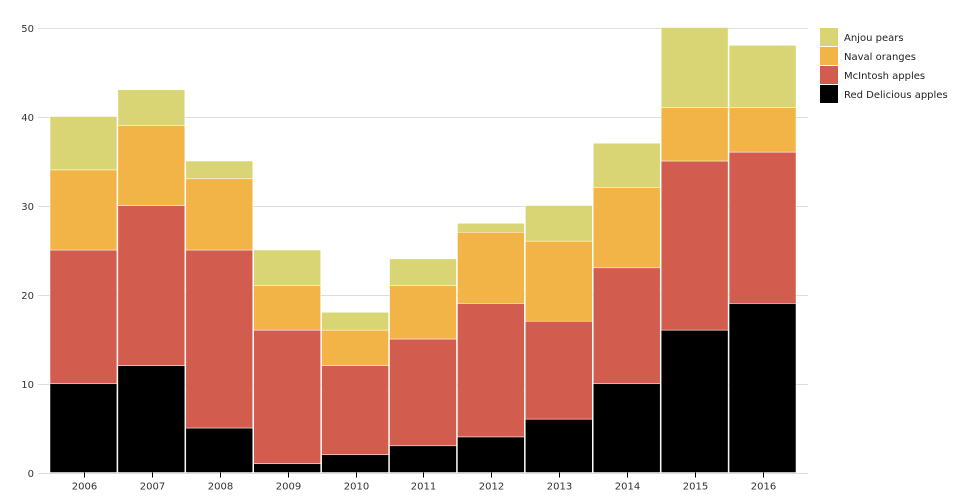  I want to click on y-tick-label: 50, so click(27, 29).